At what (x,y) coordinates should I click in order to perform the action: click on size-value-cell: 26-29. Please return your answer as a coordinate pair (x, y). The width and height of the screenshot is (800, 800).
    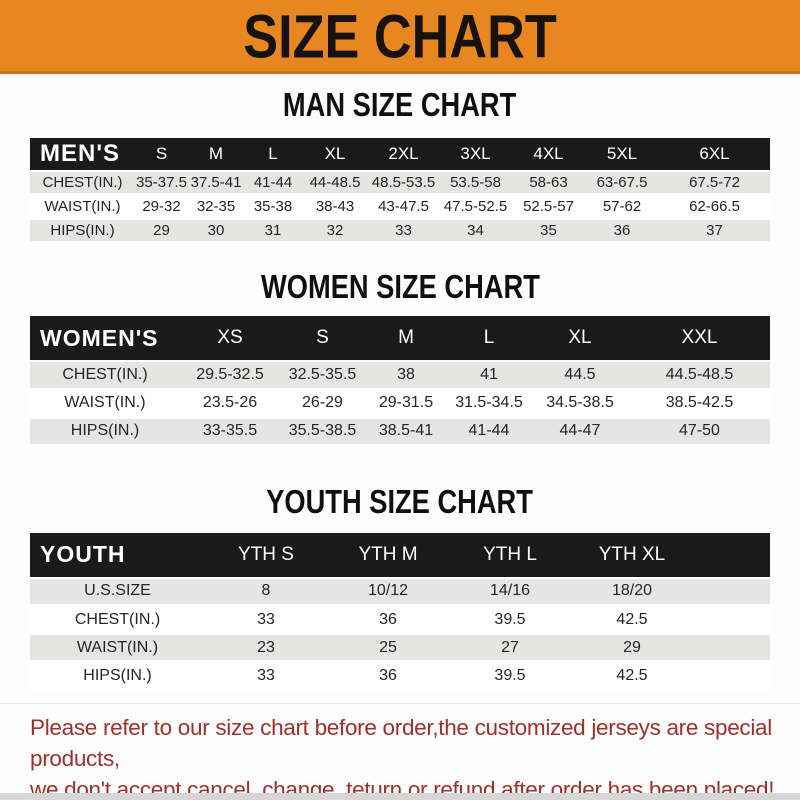
    Looking at the image, I should click on (322, 404).